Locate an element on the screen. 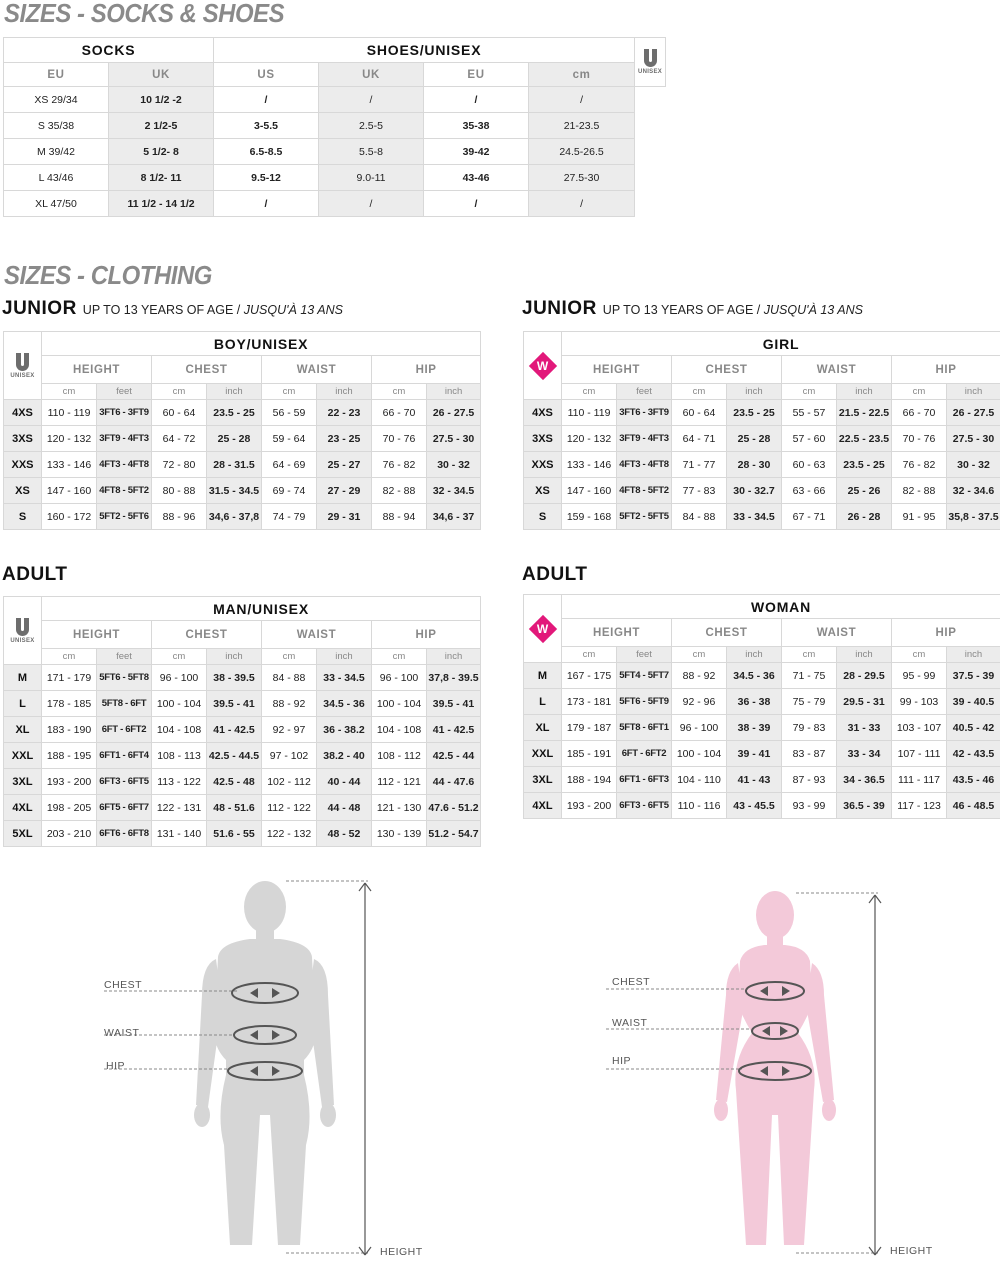  adult-title-left: ADULT is located at coordinates (35, 574).